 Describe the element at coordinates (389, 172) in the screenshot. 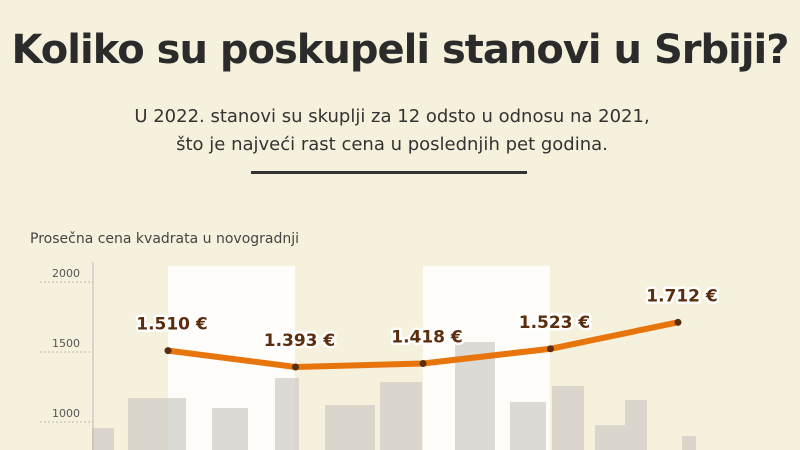

I see `separator` at that location.